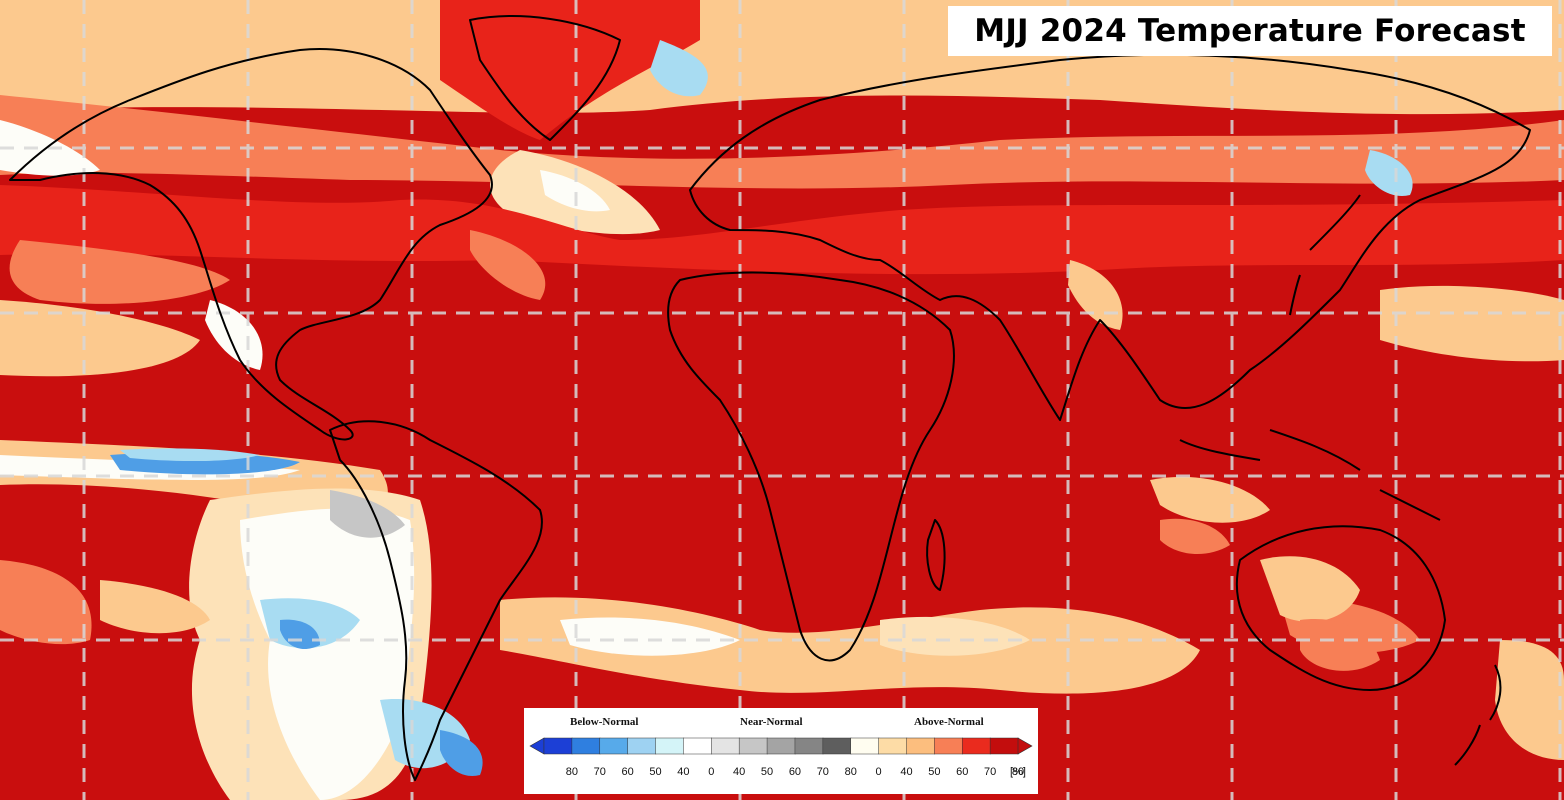 The height and width of the screenshot is (800, 1564). I want to click on legend-arrow-left, so click(537, 746).